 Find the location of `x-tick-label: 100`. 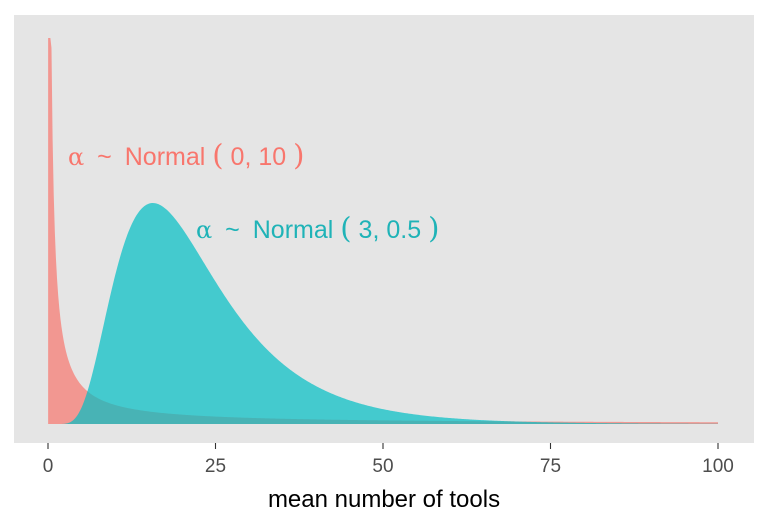

x-tick-label: 100 is located at coordinates (718, 466).